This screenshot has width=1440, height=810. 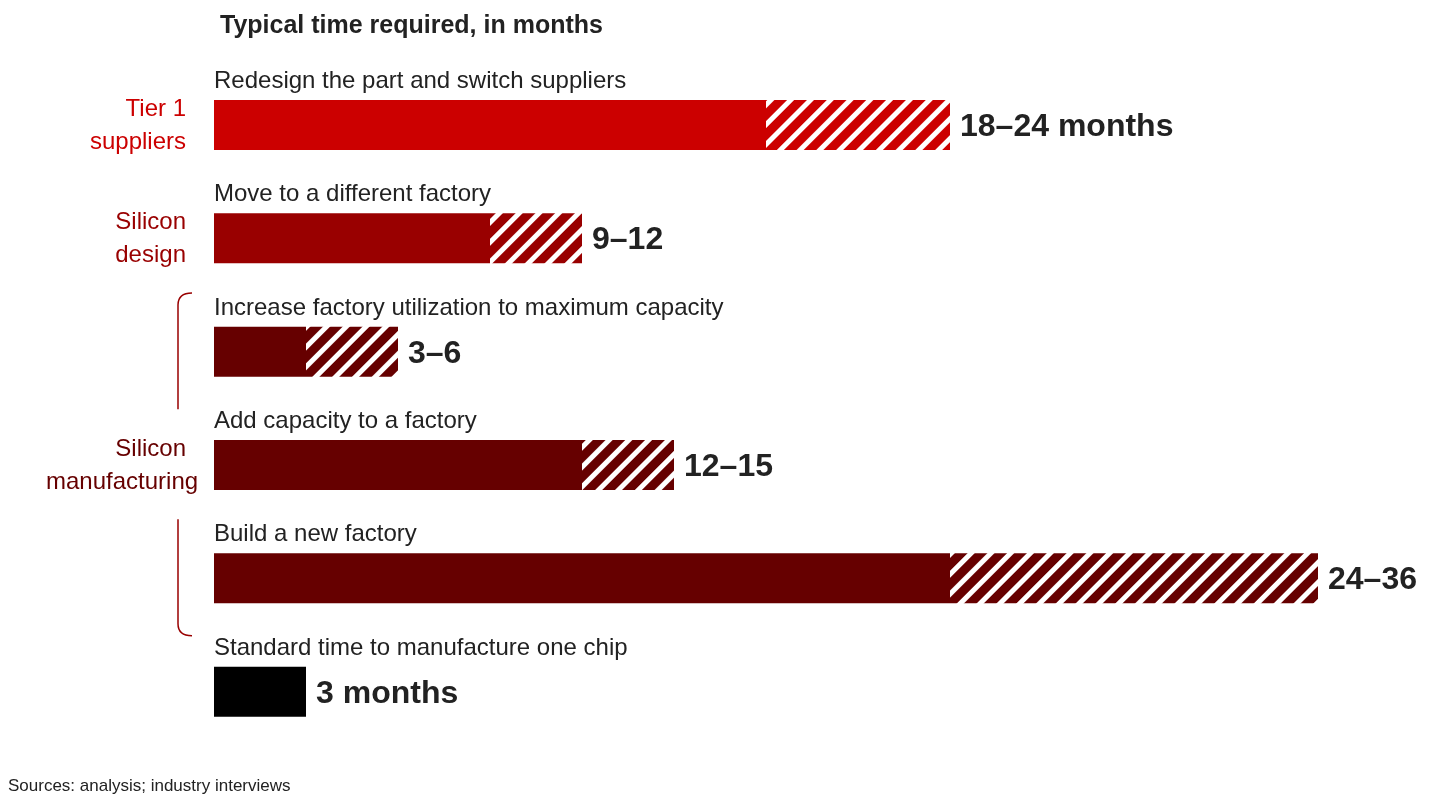 I want to click on data-label: 3 months, so click(x=387, y=691).